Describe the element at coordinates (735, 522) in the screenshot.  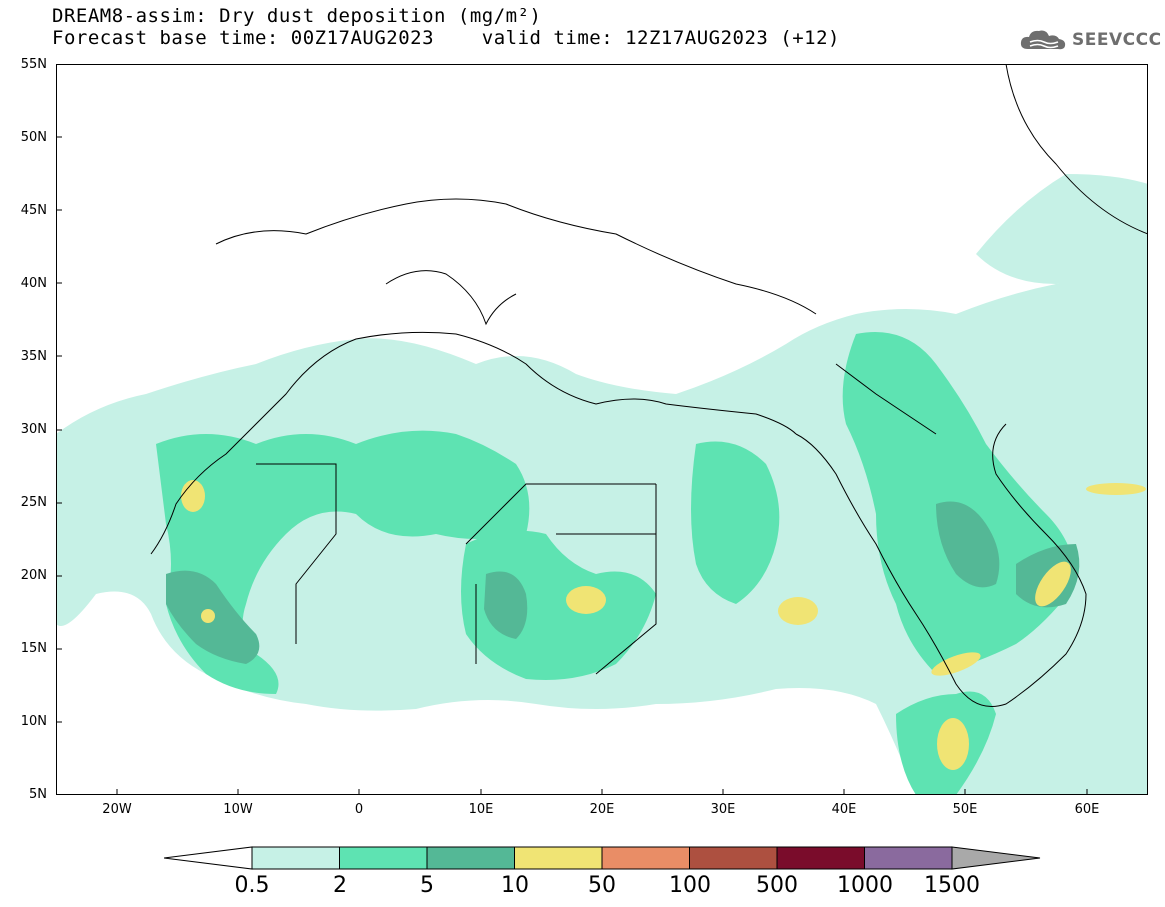
I see `dust-region-medium-sudan` at that location.